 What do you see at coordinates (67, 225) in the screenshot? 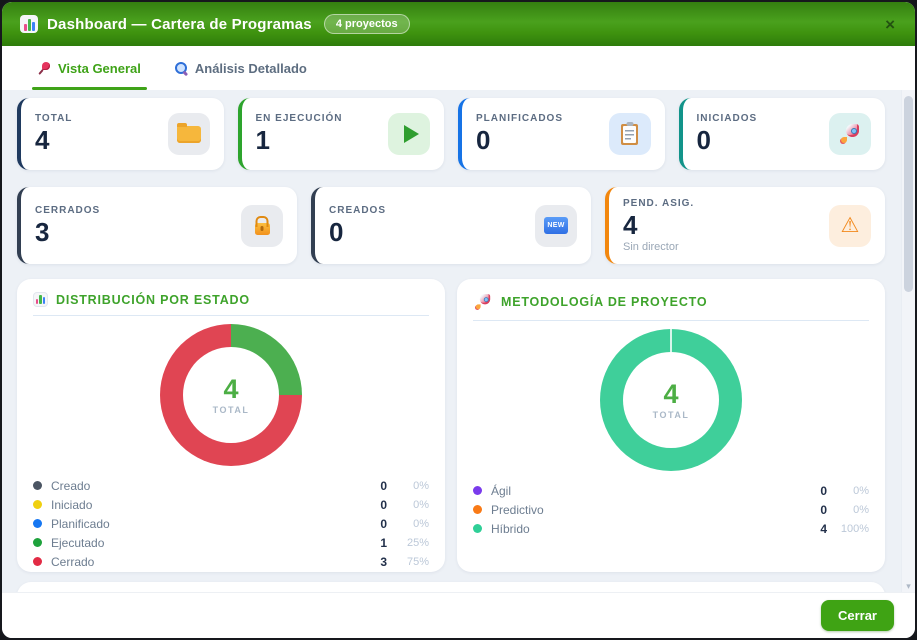
I see `stat-info: CERRADOS 3` at bounding box center [67, 225].